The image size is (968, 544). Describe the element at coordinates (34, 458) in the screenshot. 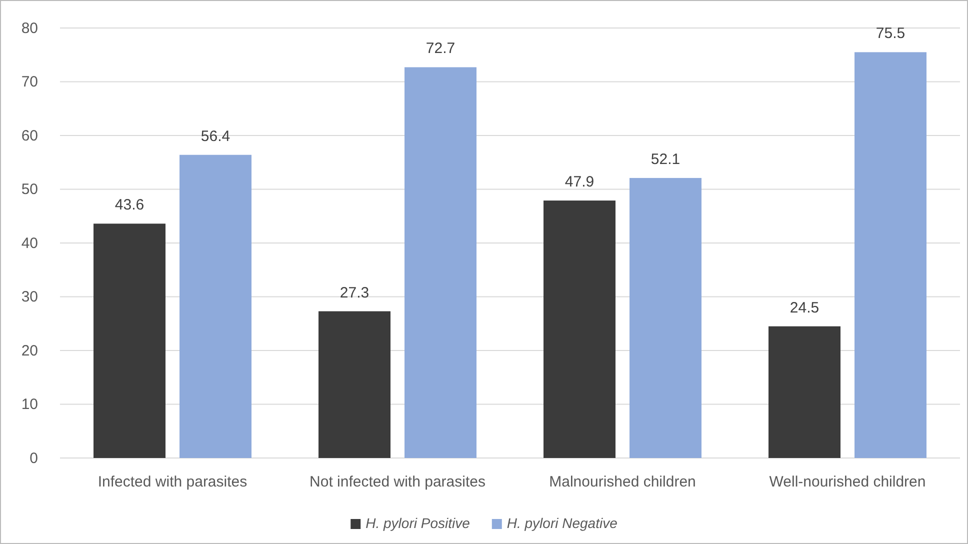

I see `y-tick-label: 0` at that location.